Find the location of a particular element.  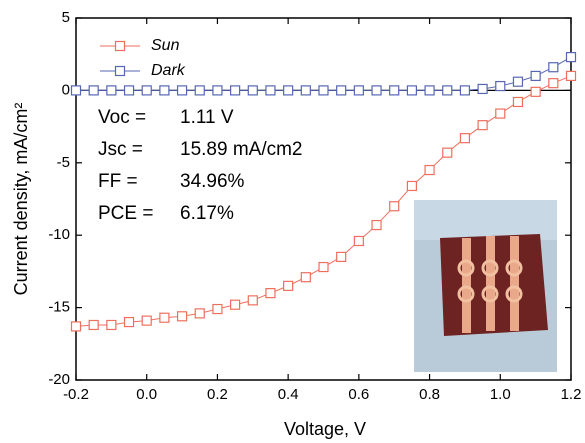

annotation-value: 6.17% is located at coordinates (207, 213).